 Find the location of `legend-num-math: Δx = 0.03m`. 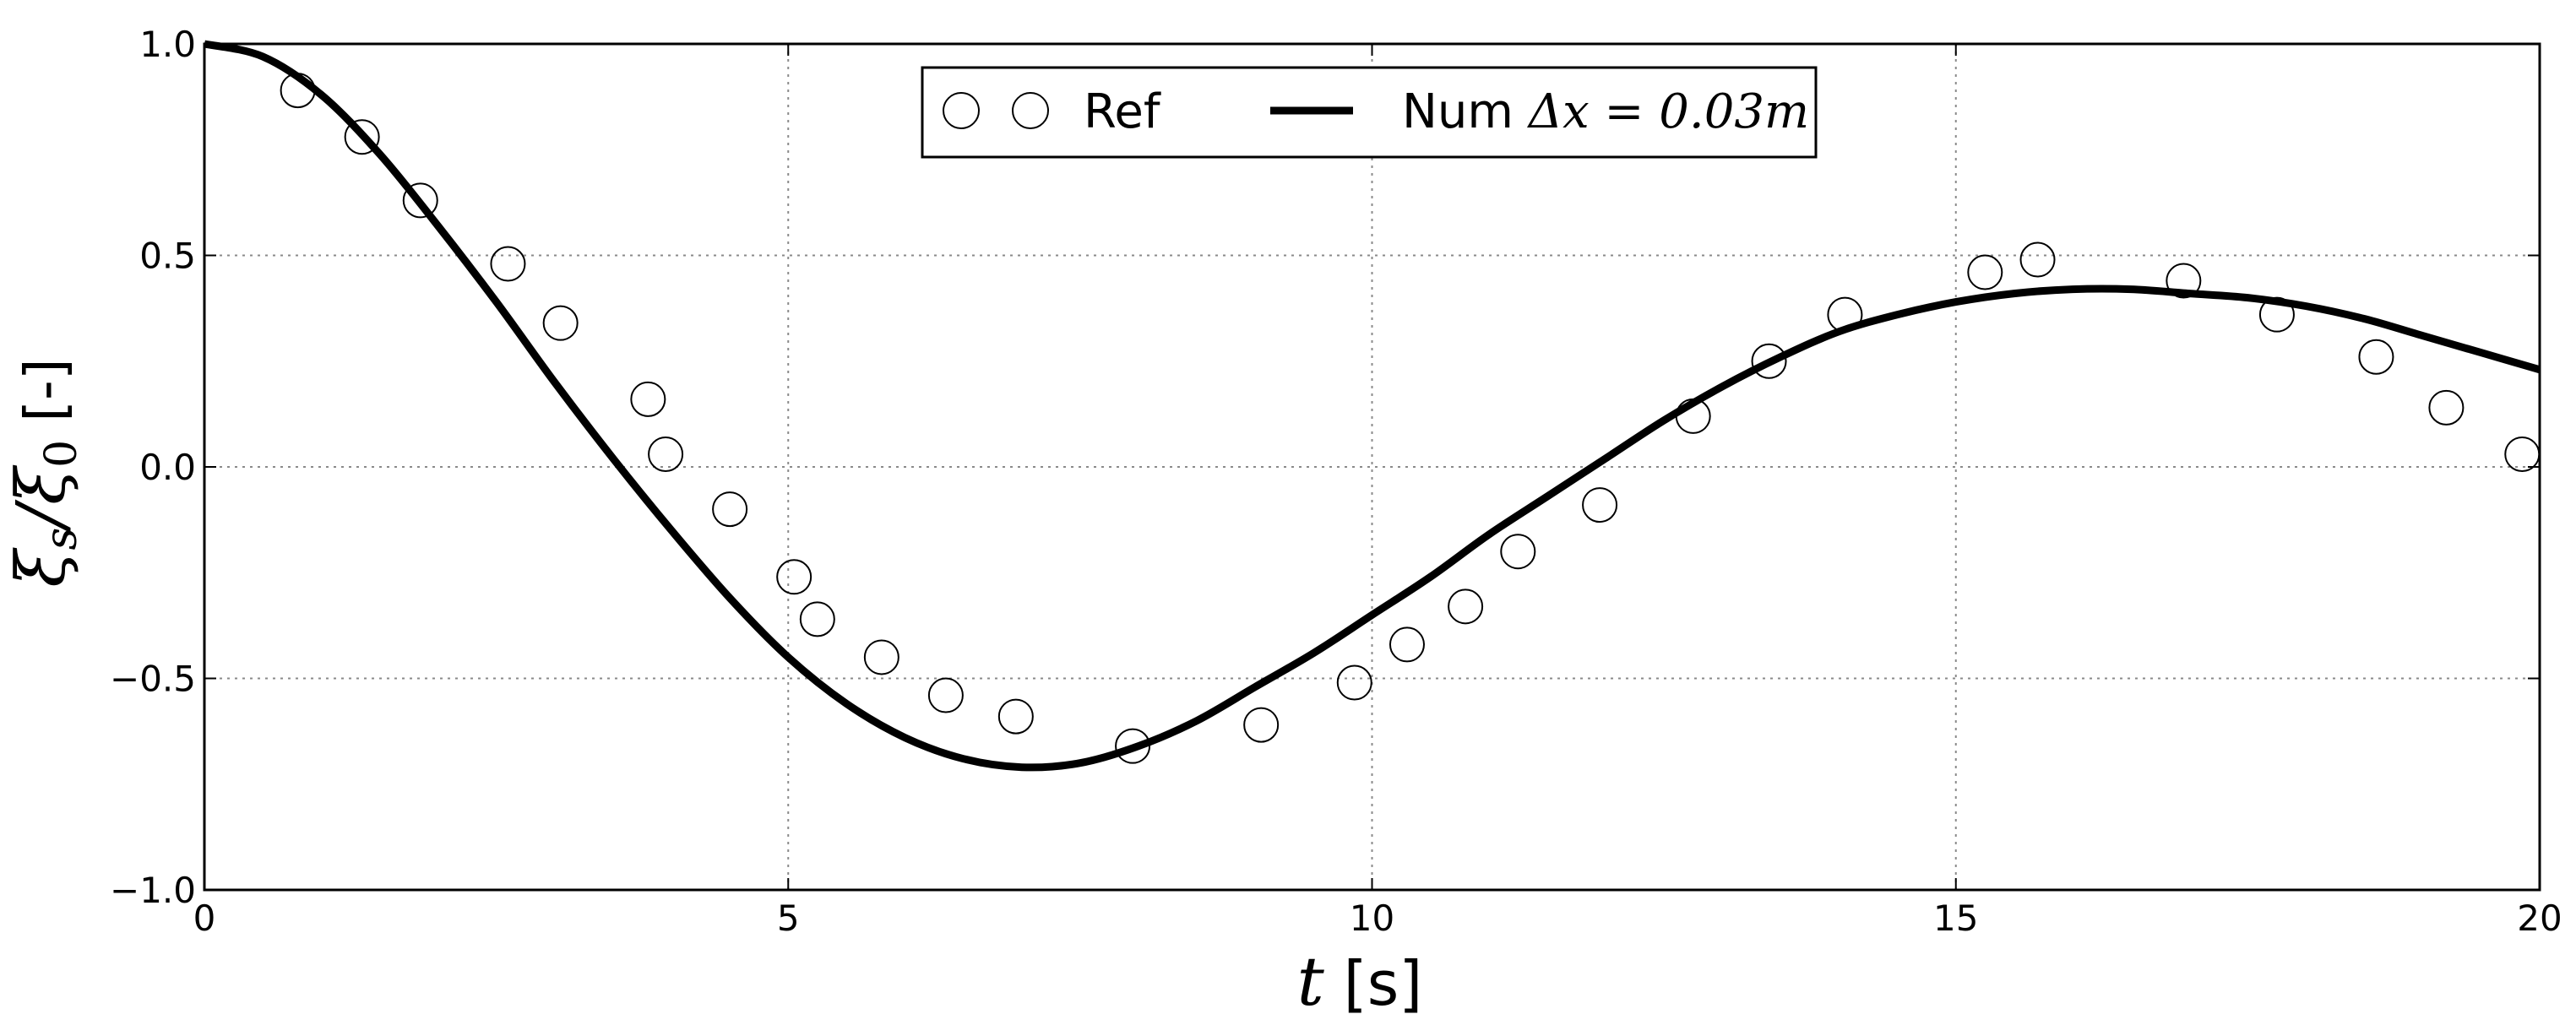

legend-num-math: Δx = 0.03m is located at coordinates (1668, 111).